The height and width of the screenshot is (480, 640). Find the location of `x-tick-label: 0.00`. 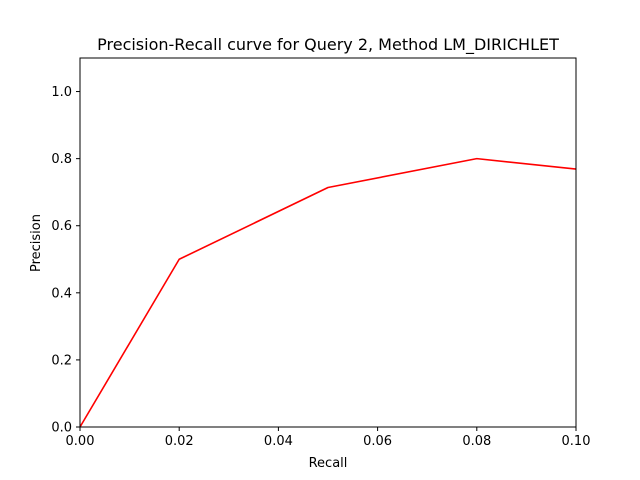

x-tick-label: 0.00 is located at coordinates (80, 441).